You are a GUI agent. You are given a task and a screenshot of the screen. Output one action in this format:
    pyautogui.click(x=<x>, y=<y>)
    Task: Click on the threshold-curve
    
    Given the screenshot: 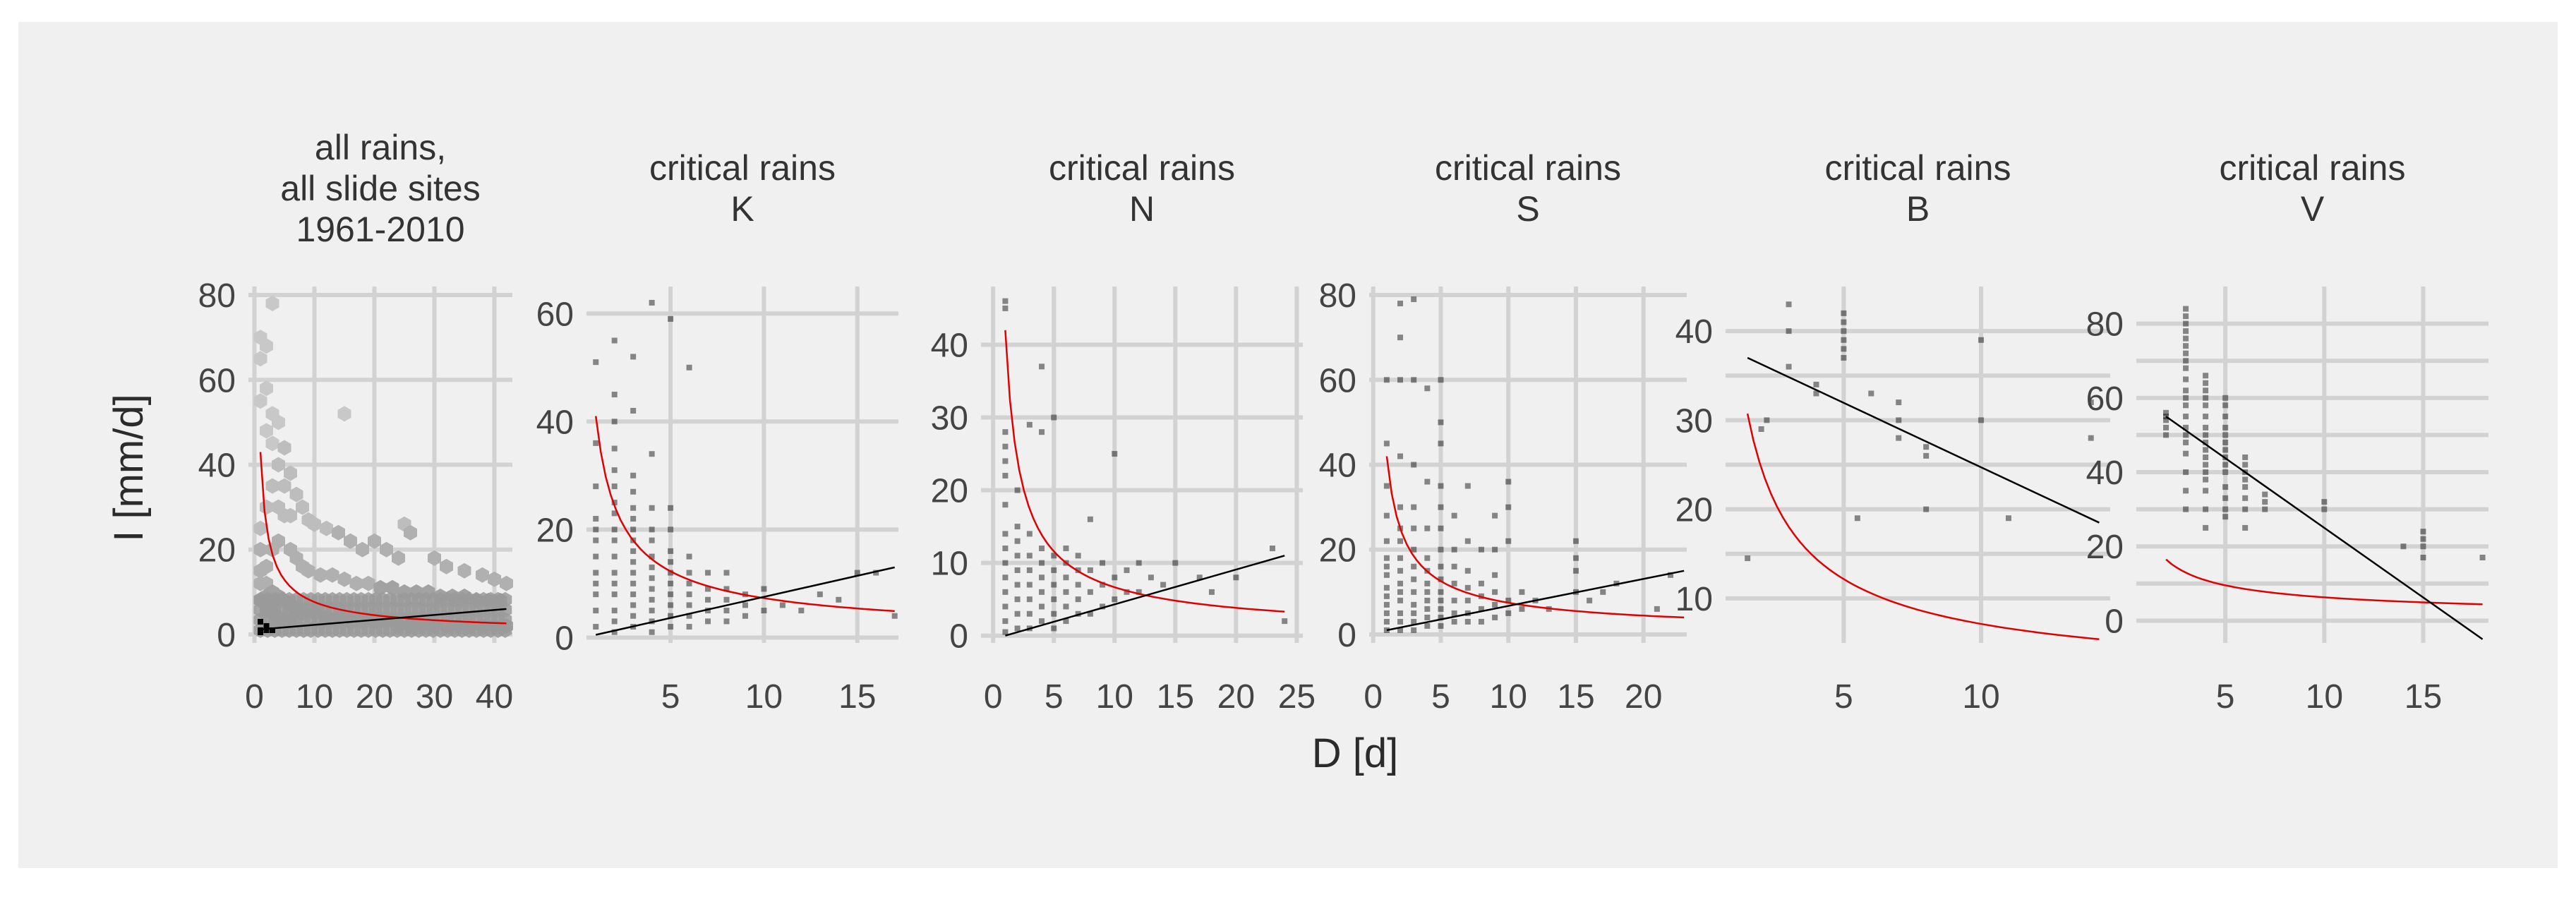 What is the action you would take?
    pyautogui.click(x=1144, y=471)
    